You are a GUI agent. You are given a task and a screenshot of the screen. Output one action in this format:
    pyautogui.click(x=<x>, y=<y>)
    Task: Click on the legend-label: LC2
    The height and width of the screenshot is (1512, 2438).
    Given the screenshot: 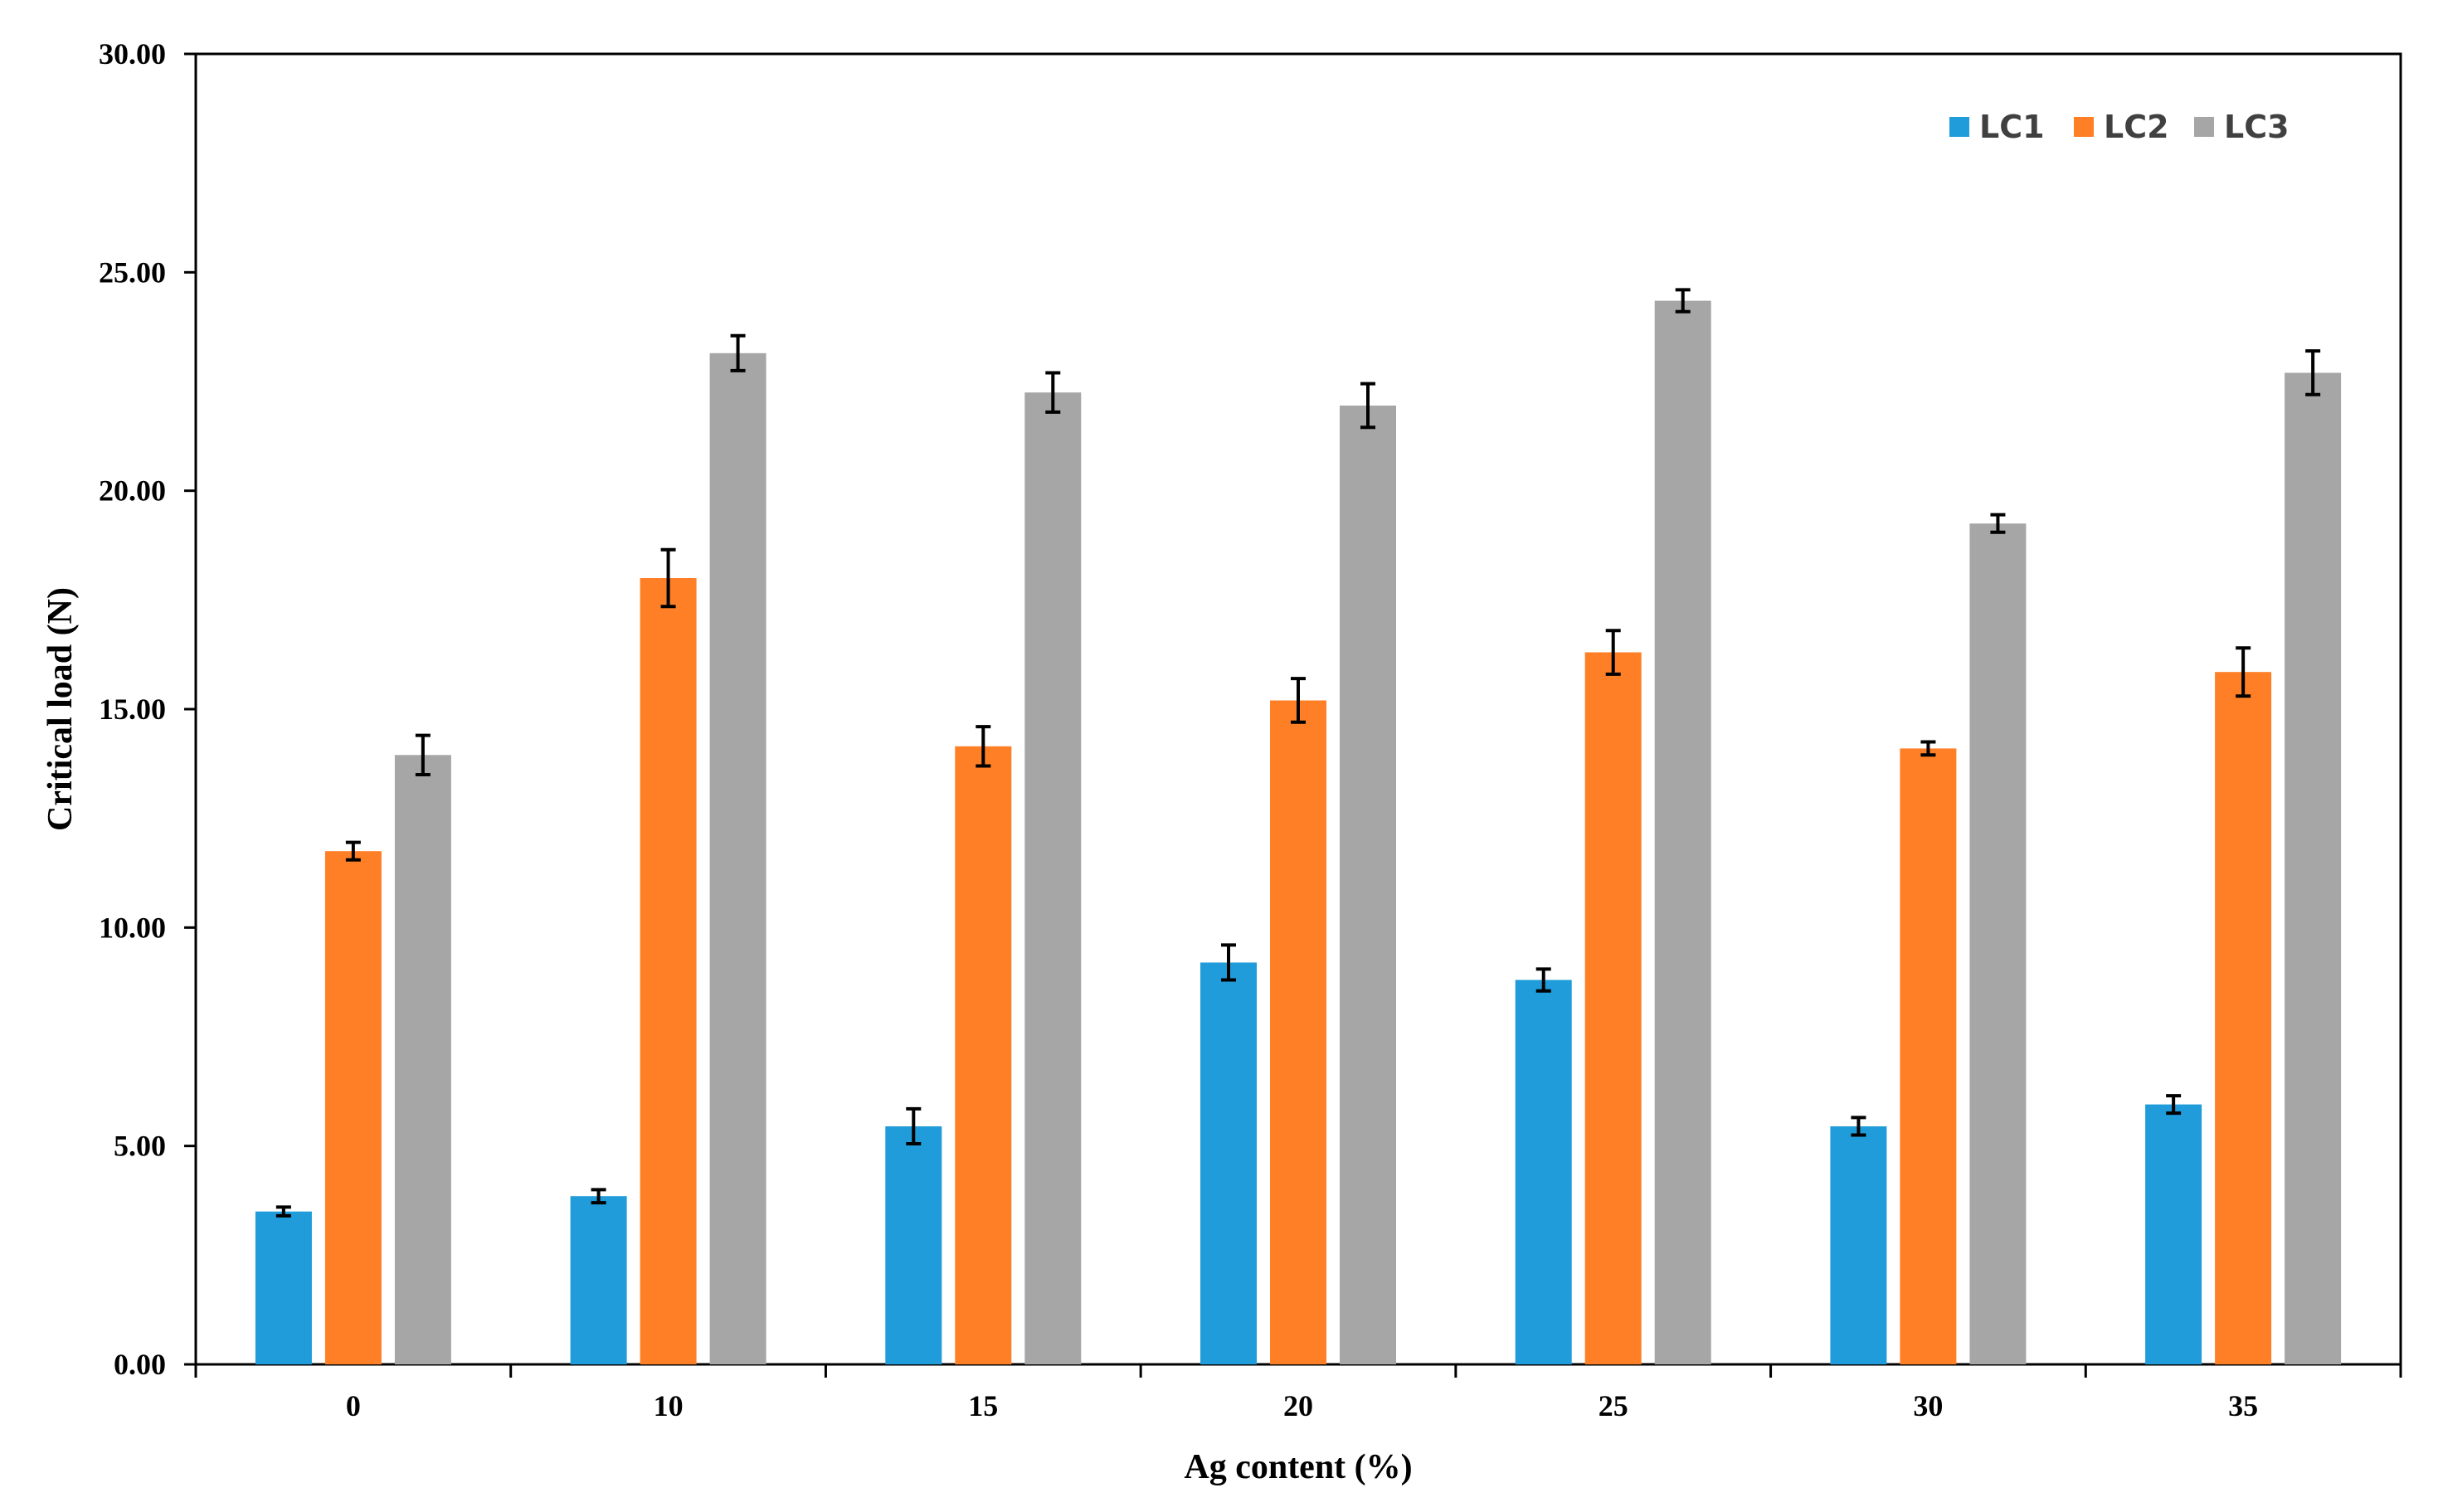 What is the action you would take?
    pyautogui.click(x=2136, y=127)
    